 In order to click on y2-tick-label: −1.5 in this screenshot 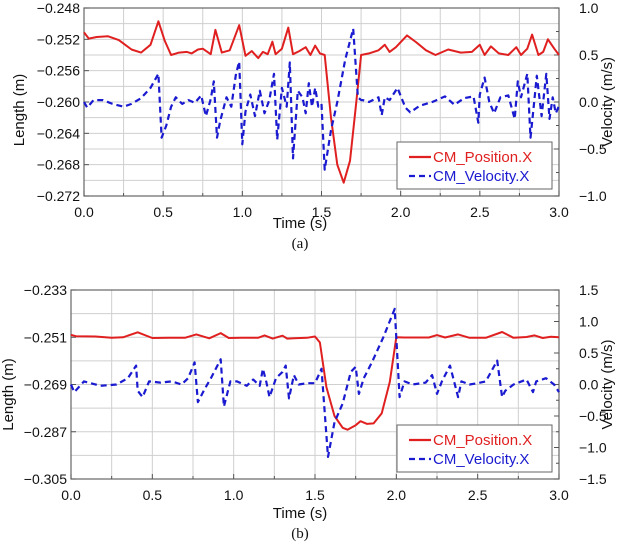, I will do `click(593, 479)`.